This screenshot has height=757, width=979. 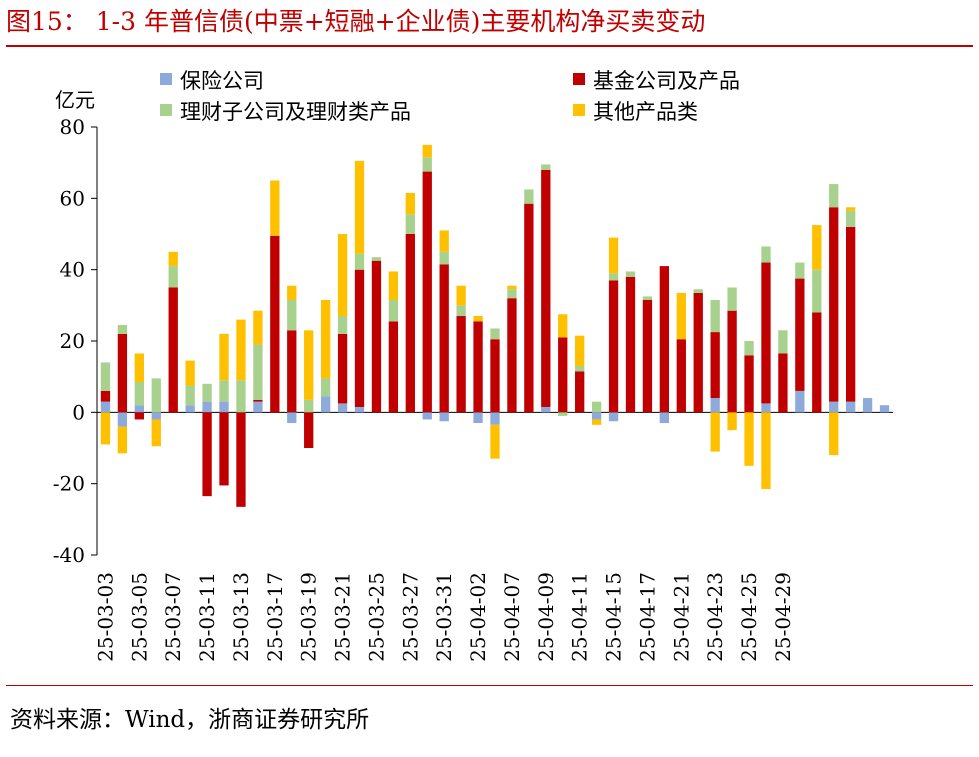 I want to click on y-tick-label: -20, so click(x=69, y=484).